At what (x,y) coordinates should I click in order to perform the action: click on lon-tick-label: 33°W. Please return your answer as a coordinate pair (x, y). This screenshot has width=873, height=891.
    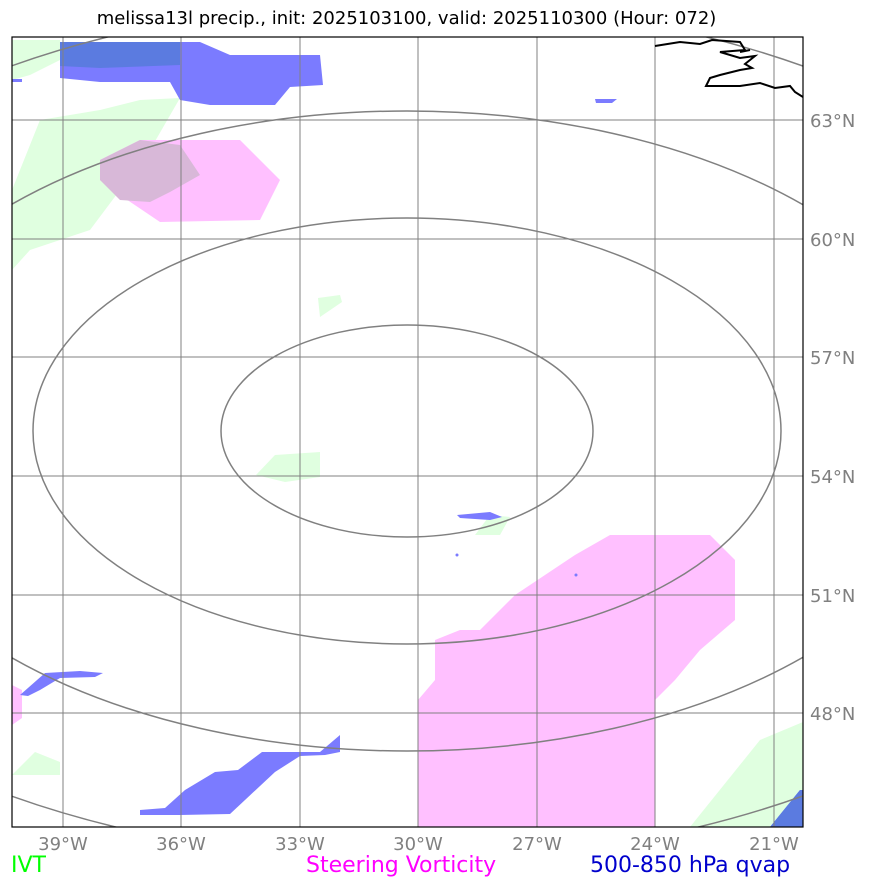
    Looking at the image, I should click on (300, 844).